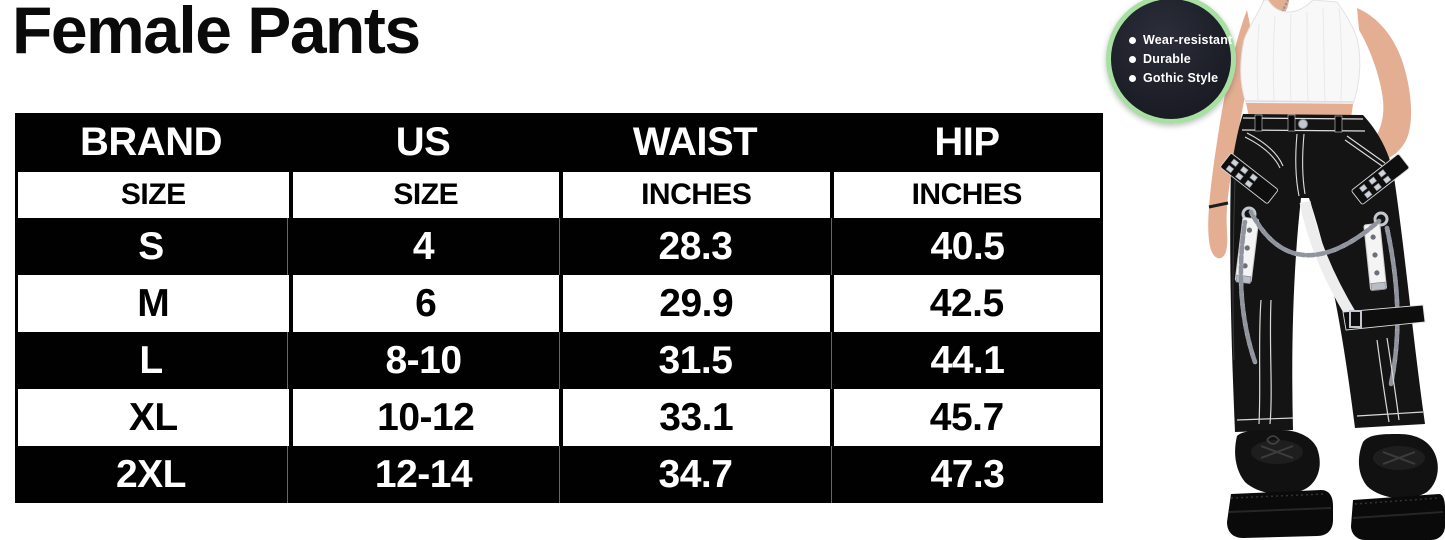  Describe the element at coordinates (695, 474) in the screenshot. I see `size-cell: 34.7` at that location.